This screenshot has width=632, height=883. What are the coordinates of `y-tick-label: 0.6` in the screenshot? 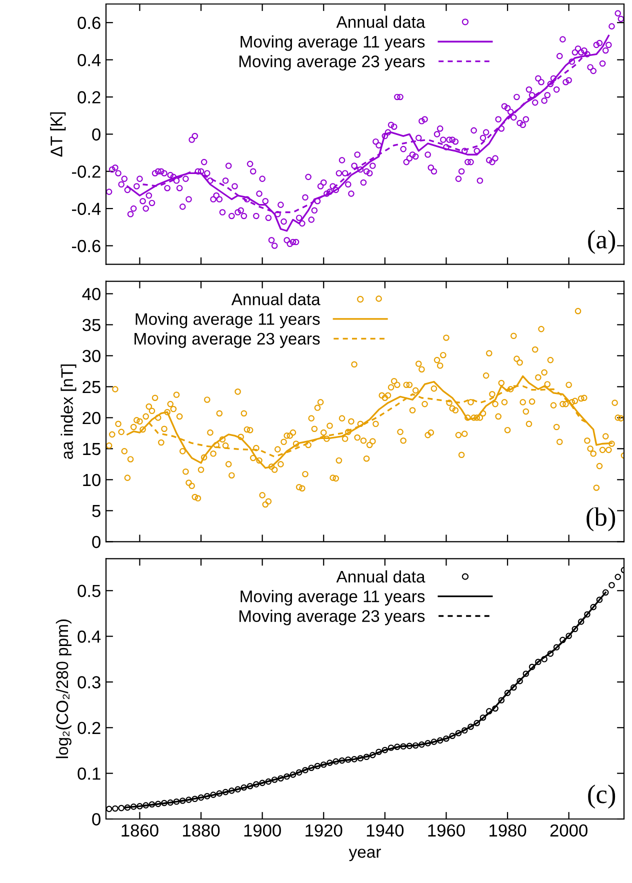 It's located at (89, 23).